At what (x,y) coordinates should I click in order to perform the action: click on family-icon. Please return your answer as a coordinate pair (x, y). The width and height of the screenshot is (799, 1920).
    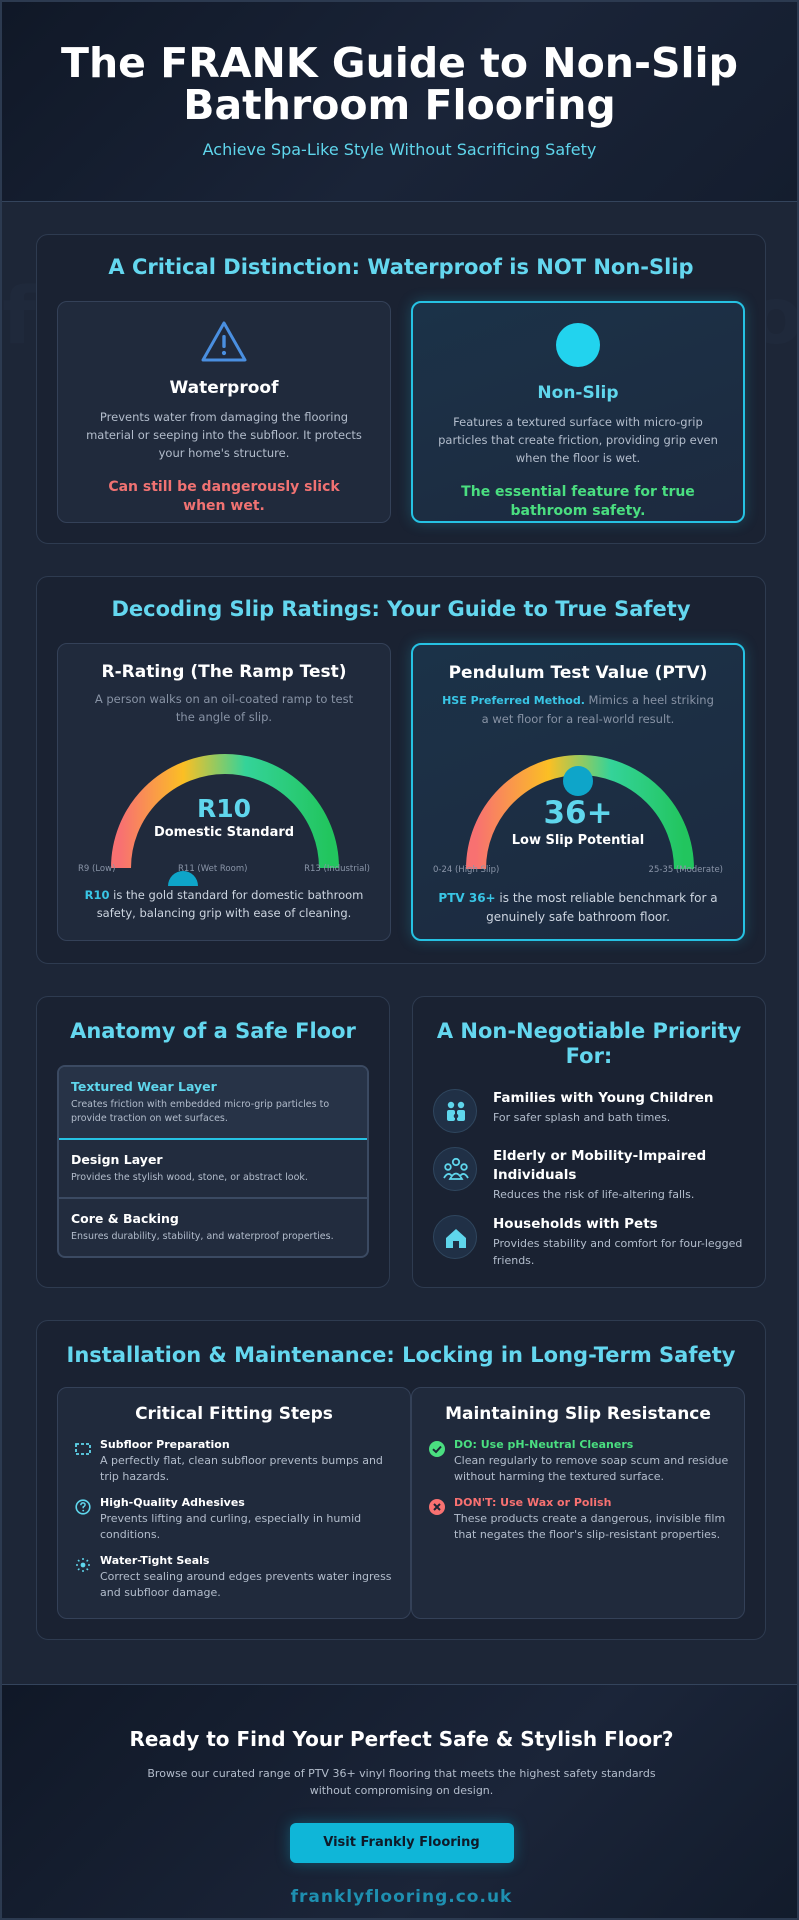
    Looking at the image, I should click on (455, 1111).